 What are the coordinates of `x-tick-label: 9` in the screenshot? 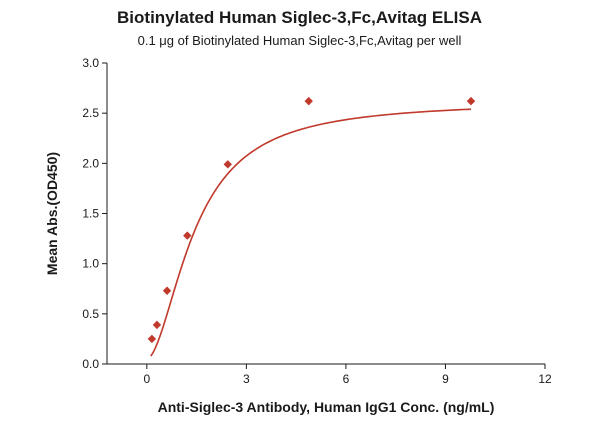 It's located at (445, 379).